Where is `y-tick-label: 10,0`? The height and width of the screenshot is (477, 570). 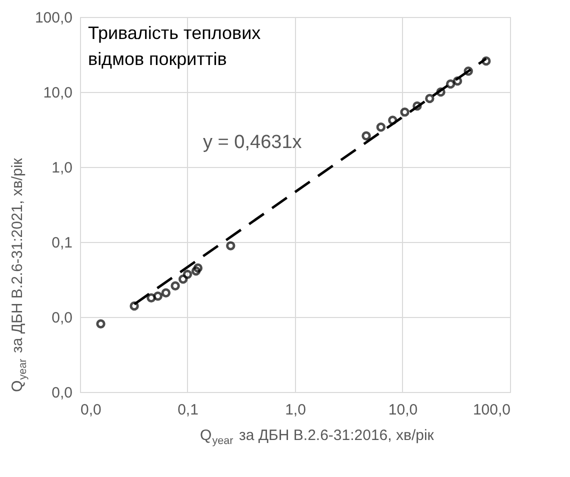
y-tick-label: 10,0 is located at coordinates (57, 93).